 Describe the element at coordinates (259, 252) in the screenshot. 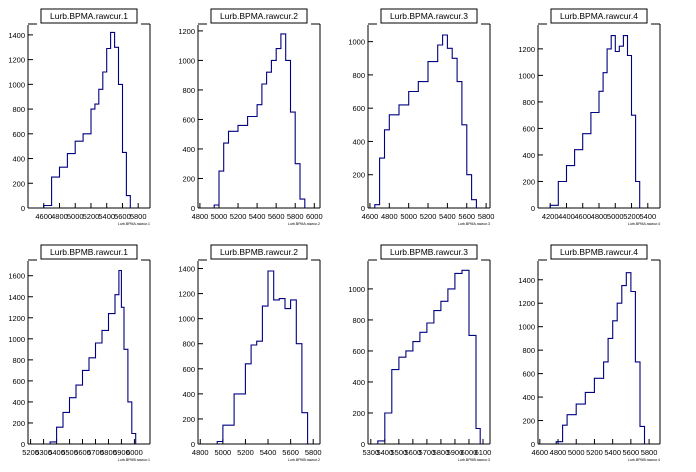

I see `histogram-title: Lurb.BPMB.rawcur.2` at that location.